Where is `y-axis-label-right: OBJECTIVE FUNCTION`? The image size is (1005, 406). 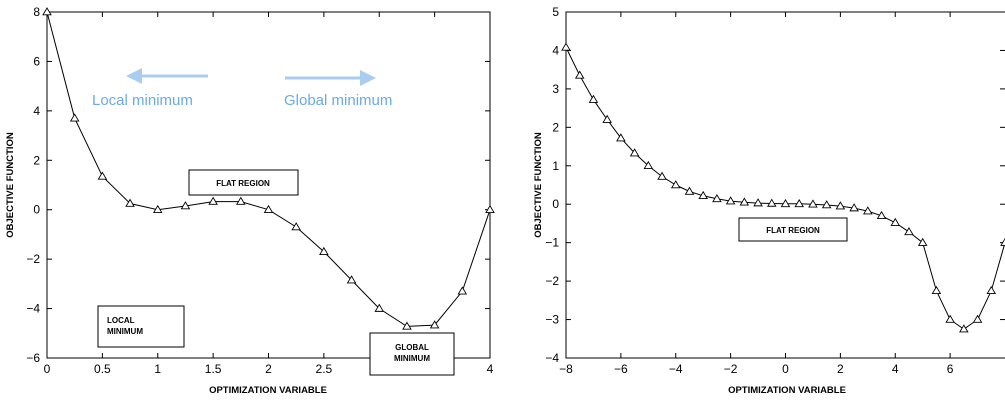 y-axis-label-right: OBJECTIVE FUNCTION is located at coordinates (538, 185).